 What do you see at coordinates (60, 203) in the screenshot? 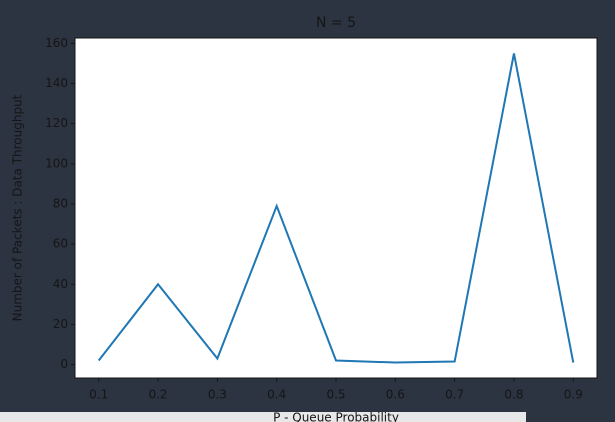
I see `y-tick-label: 80` at bounding box center [60, 203].